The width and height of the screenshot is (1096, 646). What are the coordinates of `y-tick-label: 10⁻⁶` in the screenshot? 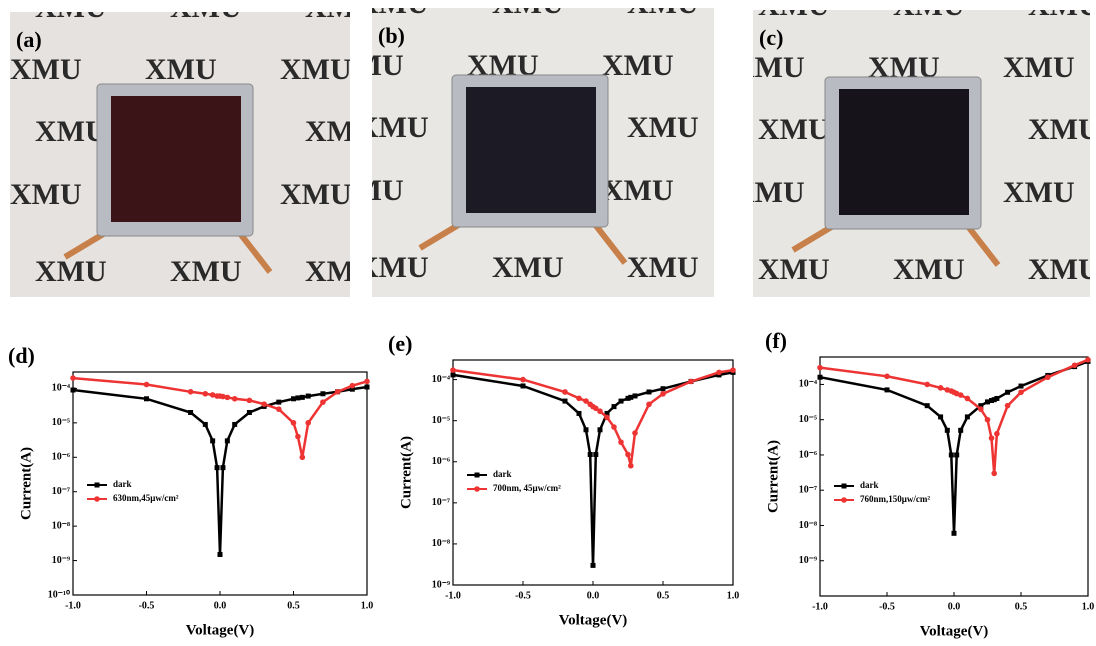 It's located at (441, 461).